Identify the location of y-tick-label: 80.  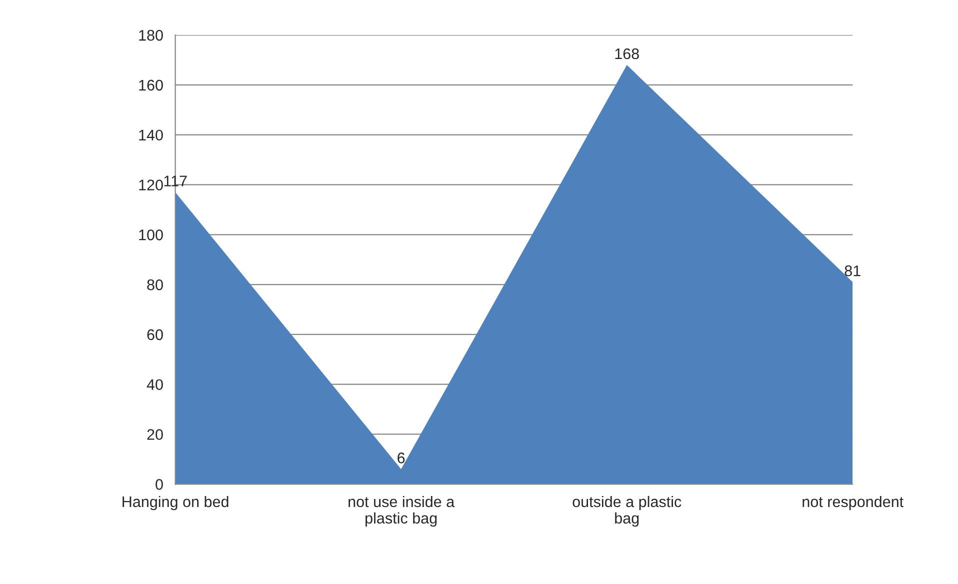
(155, 284).